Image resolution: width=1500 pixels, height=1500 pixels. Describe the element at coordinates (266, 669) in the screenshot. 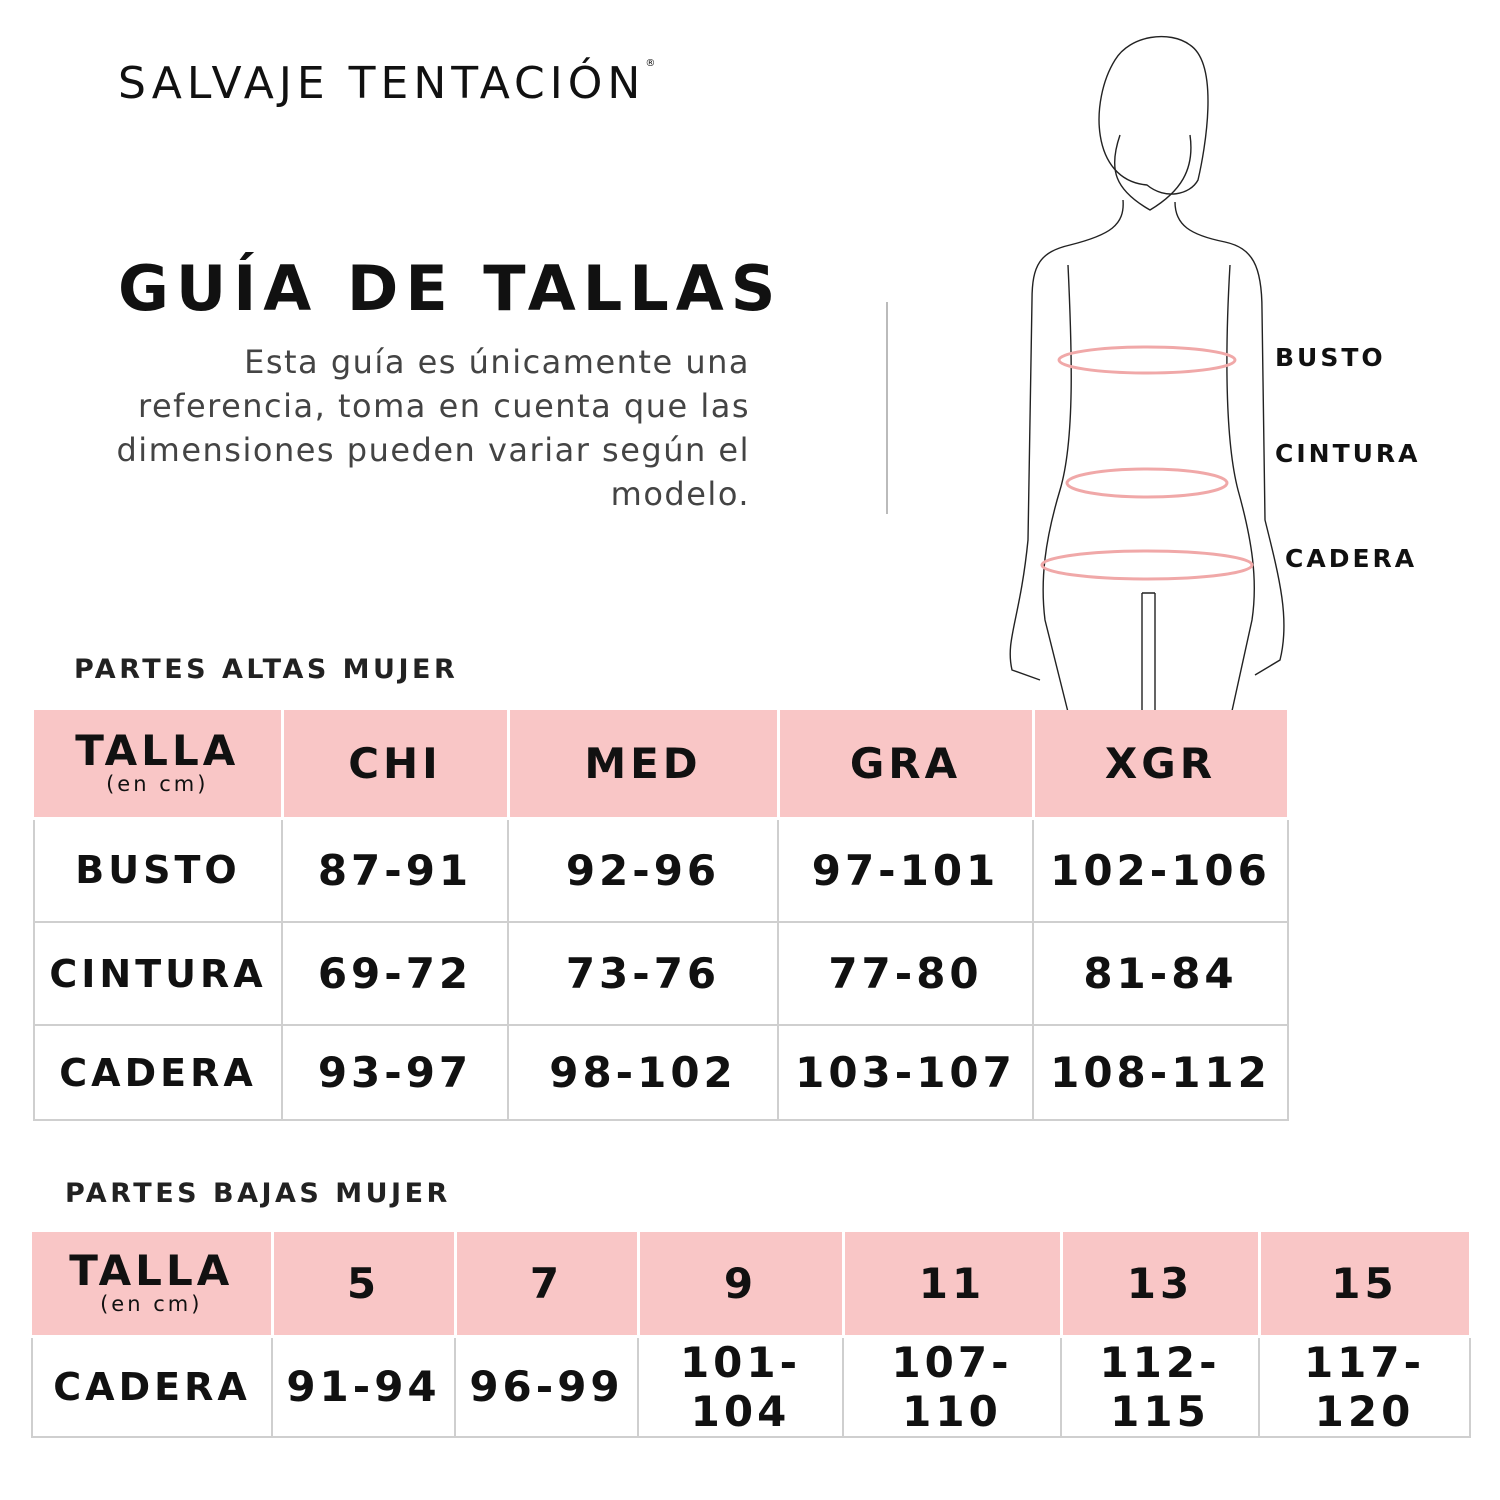

I see `section-title-top: PARTES ALTAS MUJER` at that location.